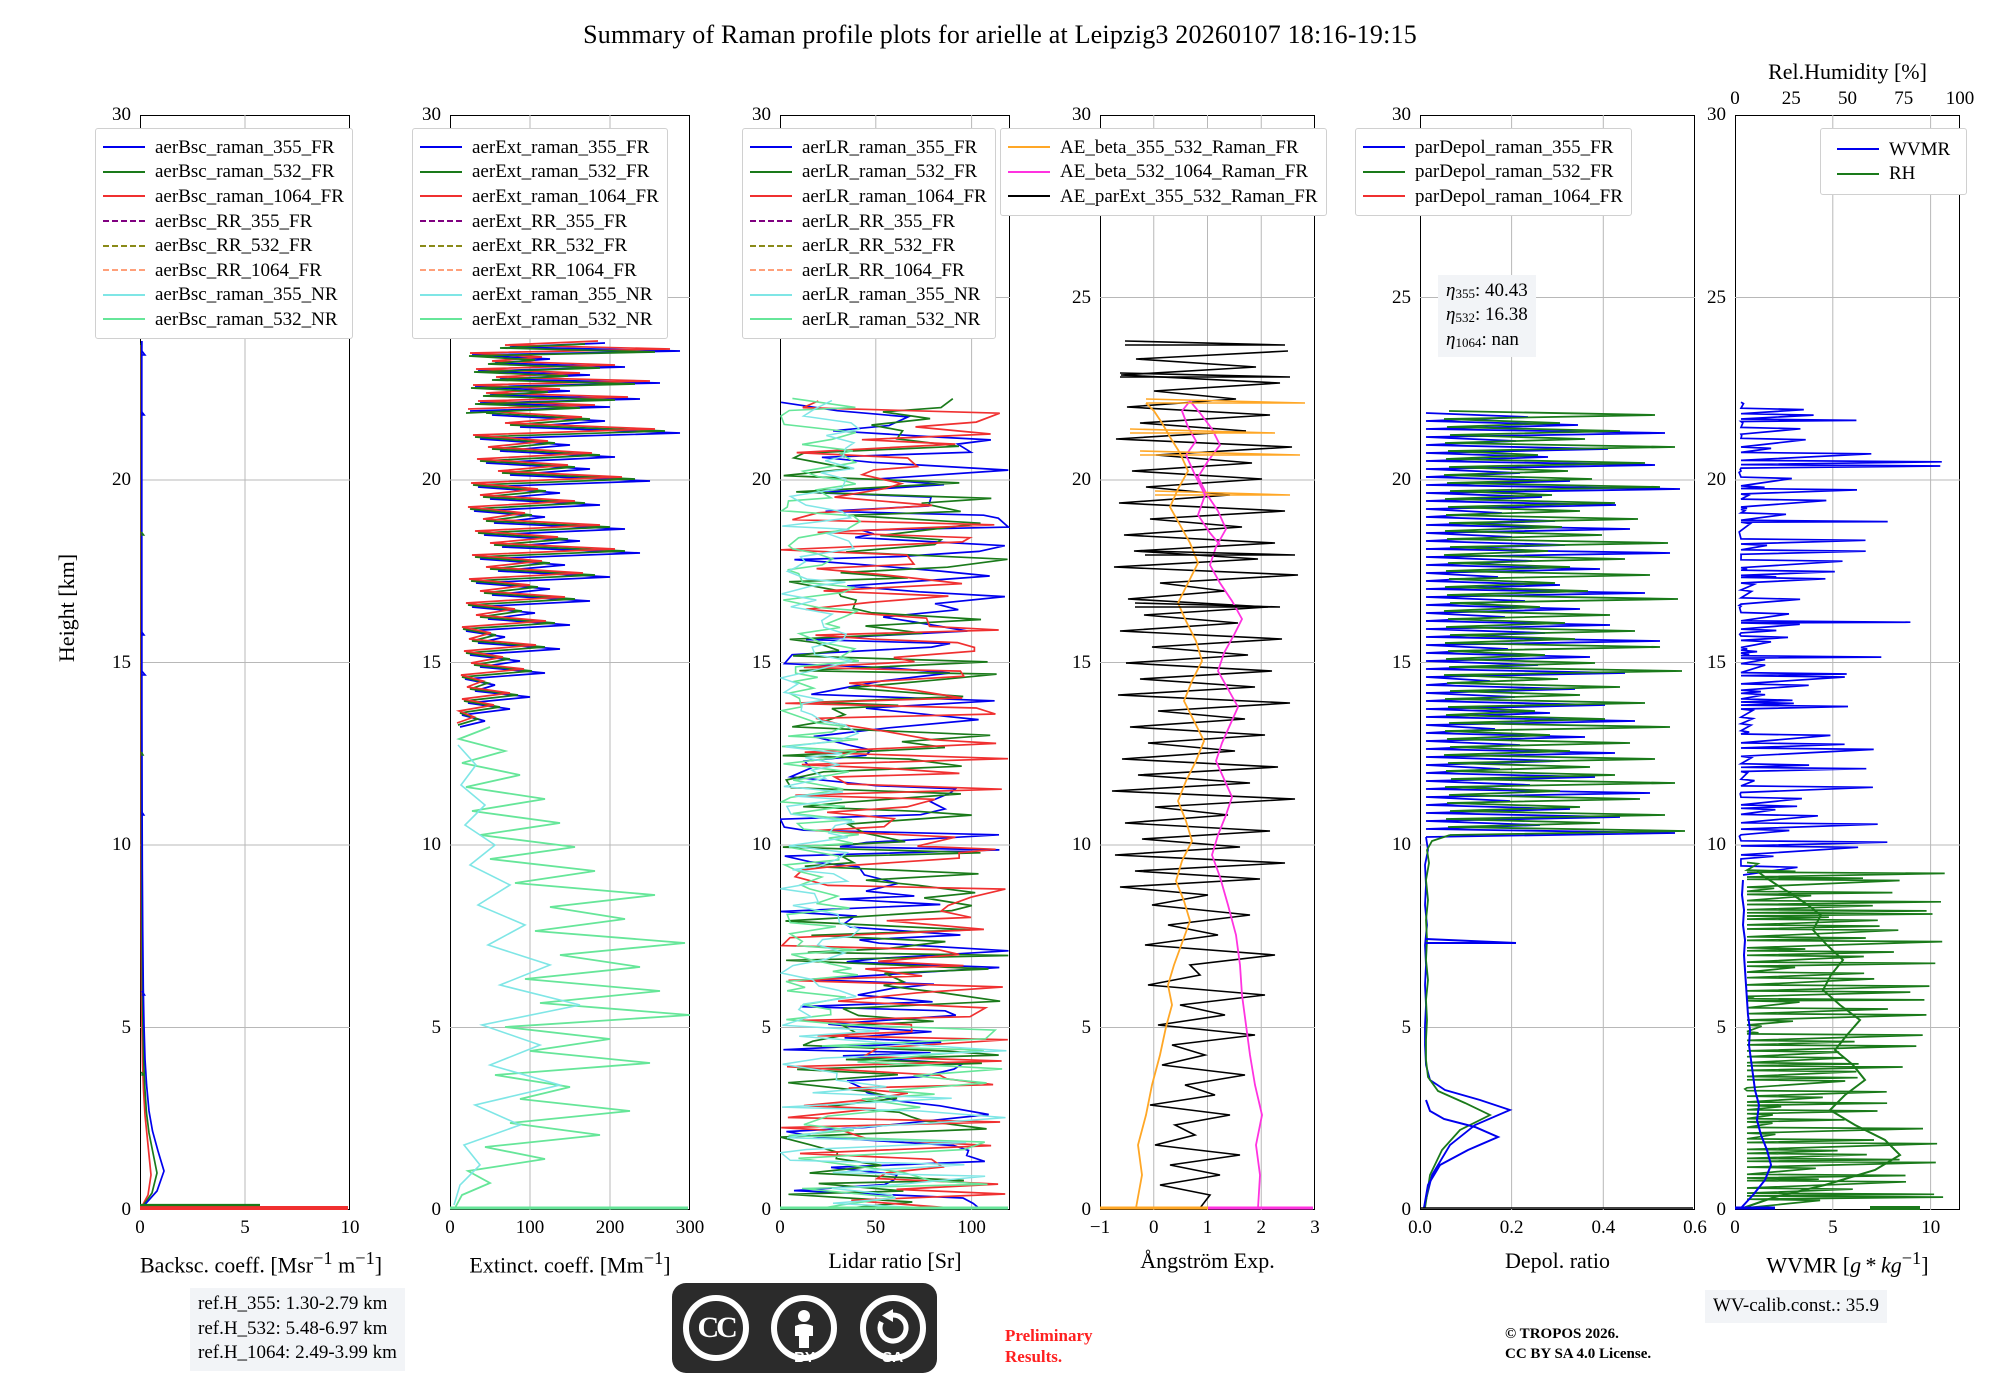  I want to click on legend-label-pardepol_raman_1064_fr: parDepol_raman_1064_FR, so click(1519, 196).